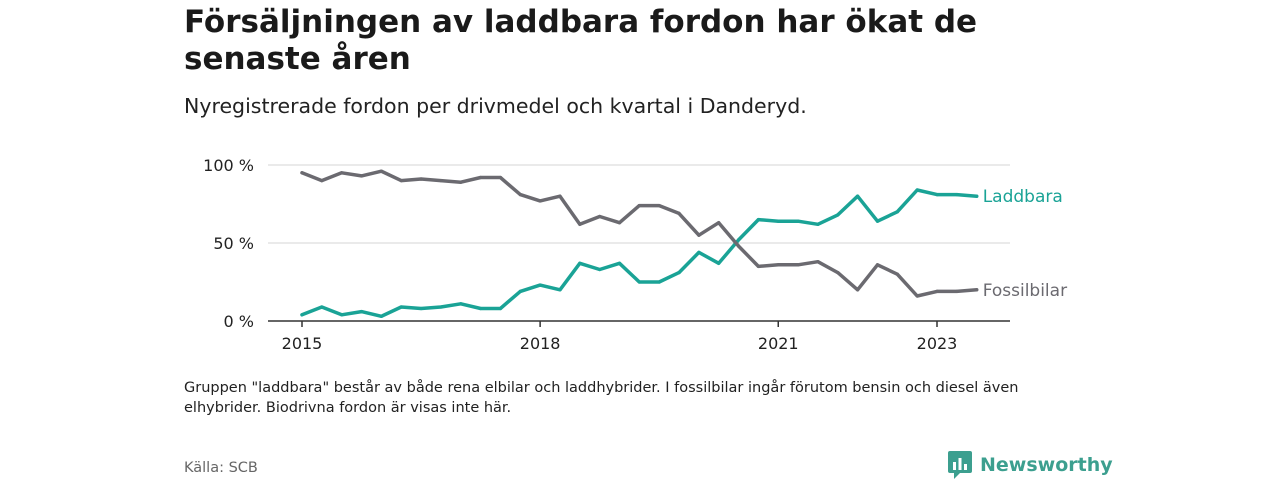  I want to click on y-tick-label: 50 %, so click(233, 243).